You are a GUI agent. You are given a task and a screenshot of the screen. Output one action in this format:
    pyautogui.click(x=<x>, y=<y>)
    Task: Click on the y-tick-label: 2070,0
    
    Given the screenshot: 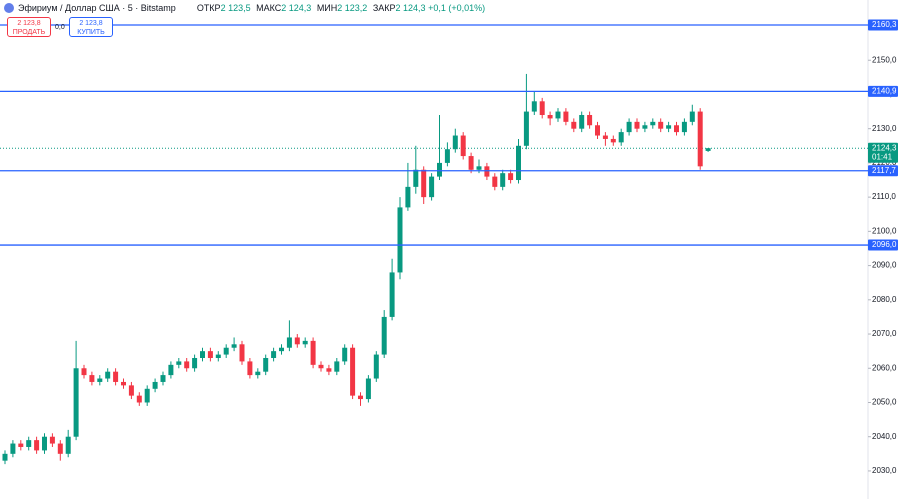 What is the action you would take?
    pyautogui.click(x=884, y=333)
    